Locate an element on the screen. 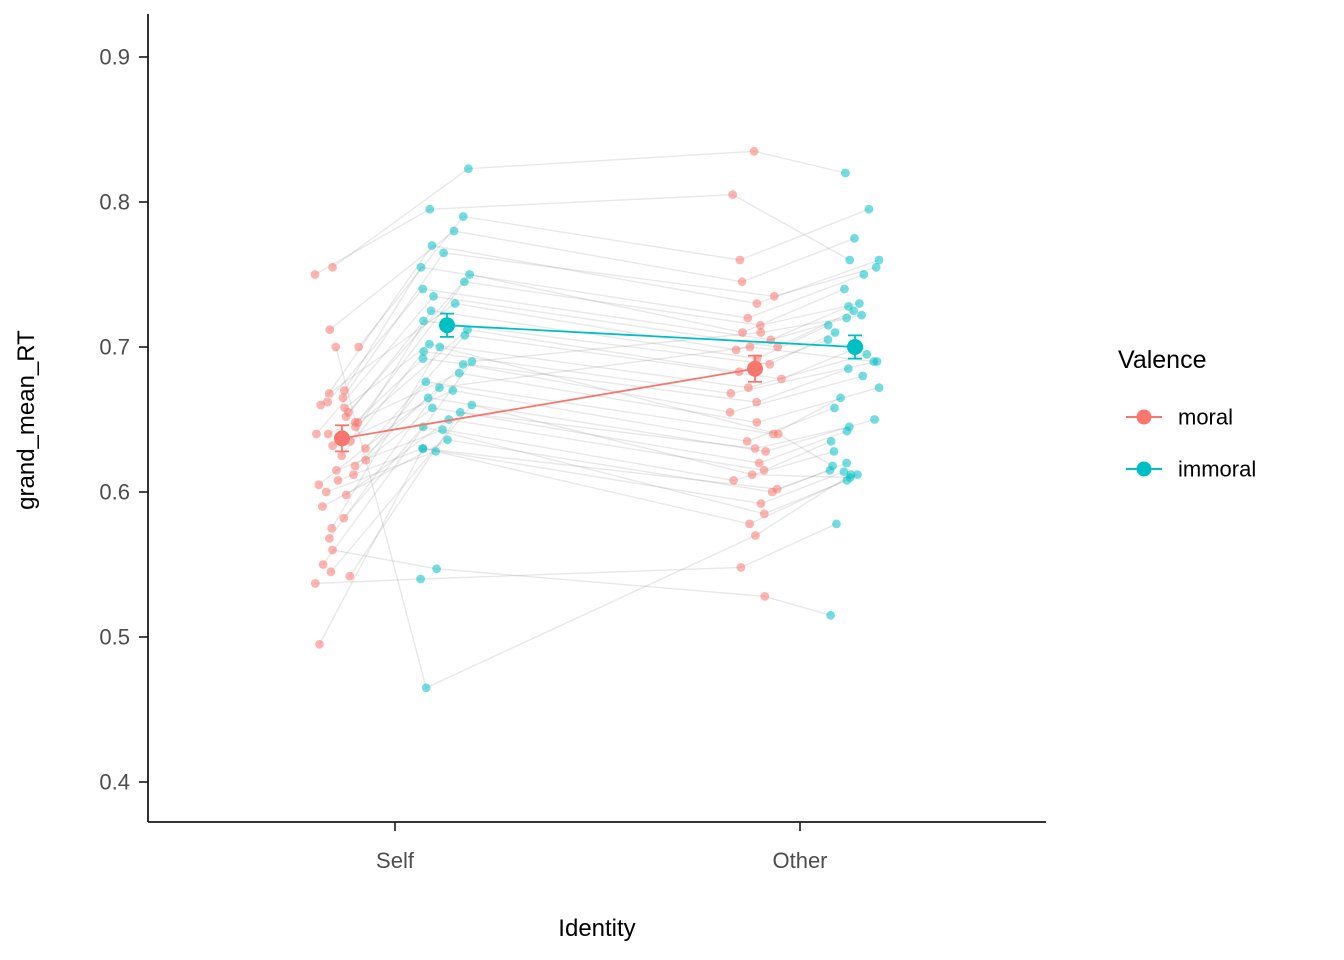 The width and height of the screenshot is (1344, 960). moral-key-point-icon is located at coordinates (1144, 417).